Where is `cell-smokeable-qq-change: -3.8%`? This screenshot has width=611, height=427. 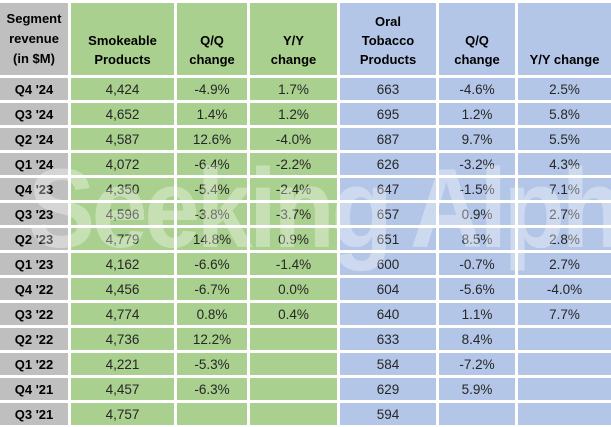
cell-smokeable-qq-change: -3.8% is located at coordinates (212, 214).